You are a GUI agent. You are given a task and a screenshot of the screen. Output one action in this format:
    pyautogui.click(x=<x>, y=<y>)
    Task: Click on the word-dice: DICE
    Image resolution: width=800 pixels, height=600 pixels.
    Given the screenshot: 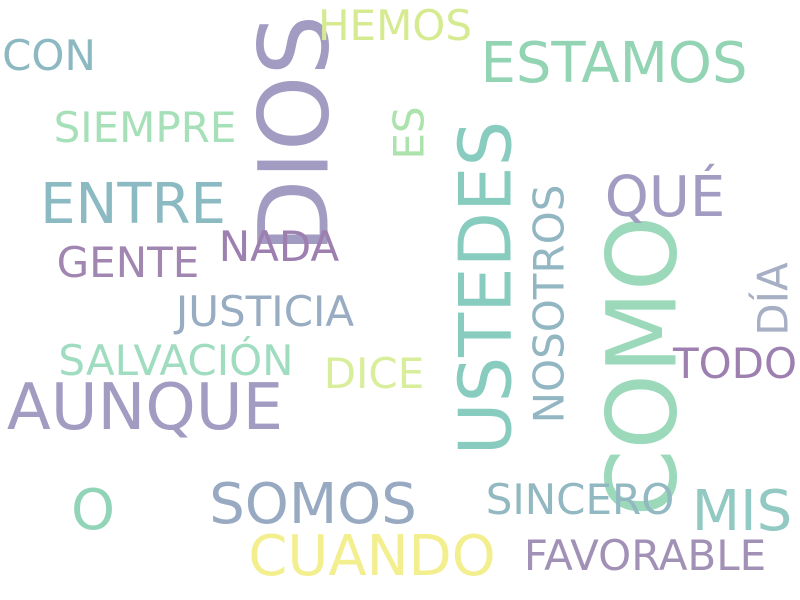 What is the action you would take?
    pyautogui.click(x=374, y=373)
    